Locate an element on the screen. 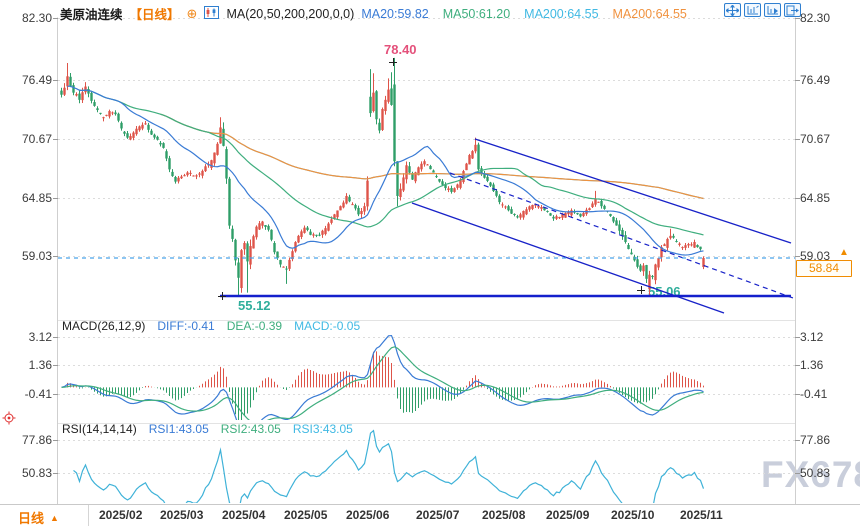  period-selector-label: 日线 is located at coordinates (31, 518).